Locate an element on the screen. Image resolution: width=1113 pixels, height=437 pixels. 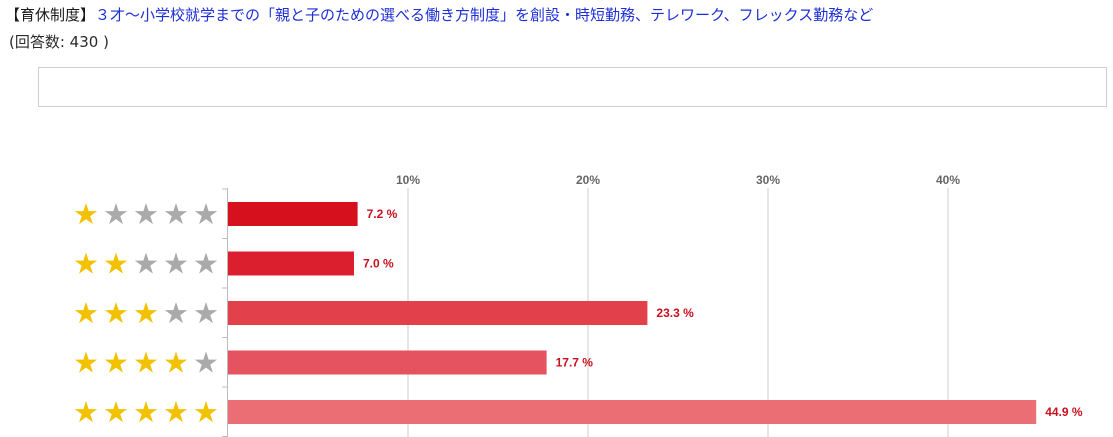
value-label: 7.2 % is located at coordinates (382, 214).